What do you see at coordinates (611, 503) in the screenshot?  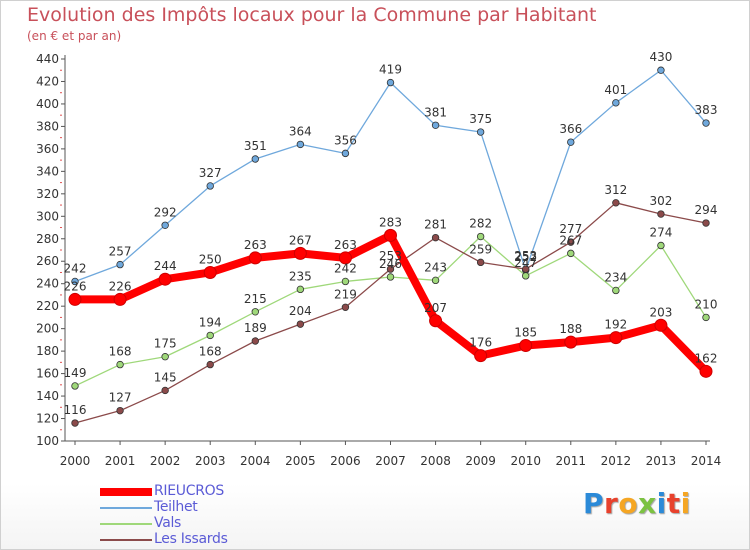 I see `logo-letter: r` at bounding box center [611, 503].